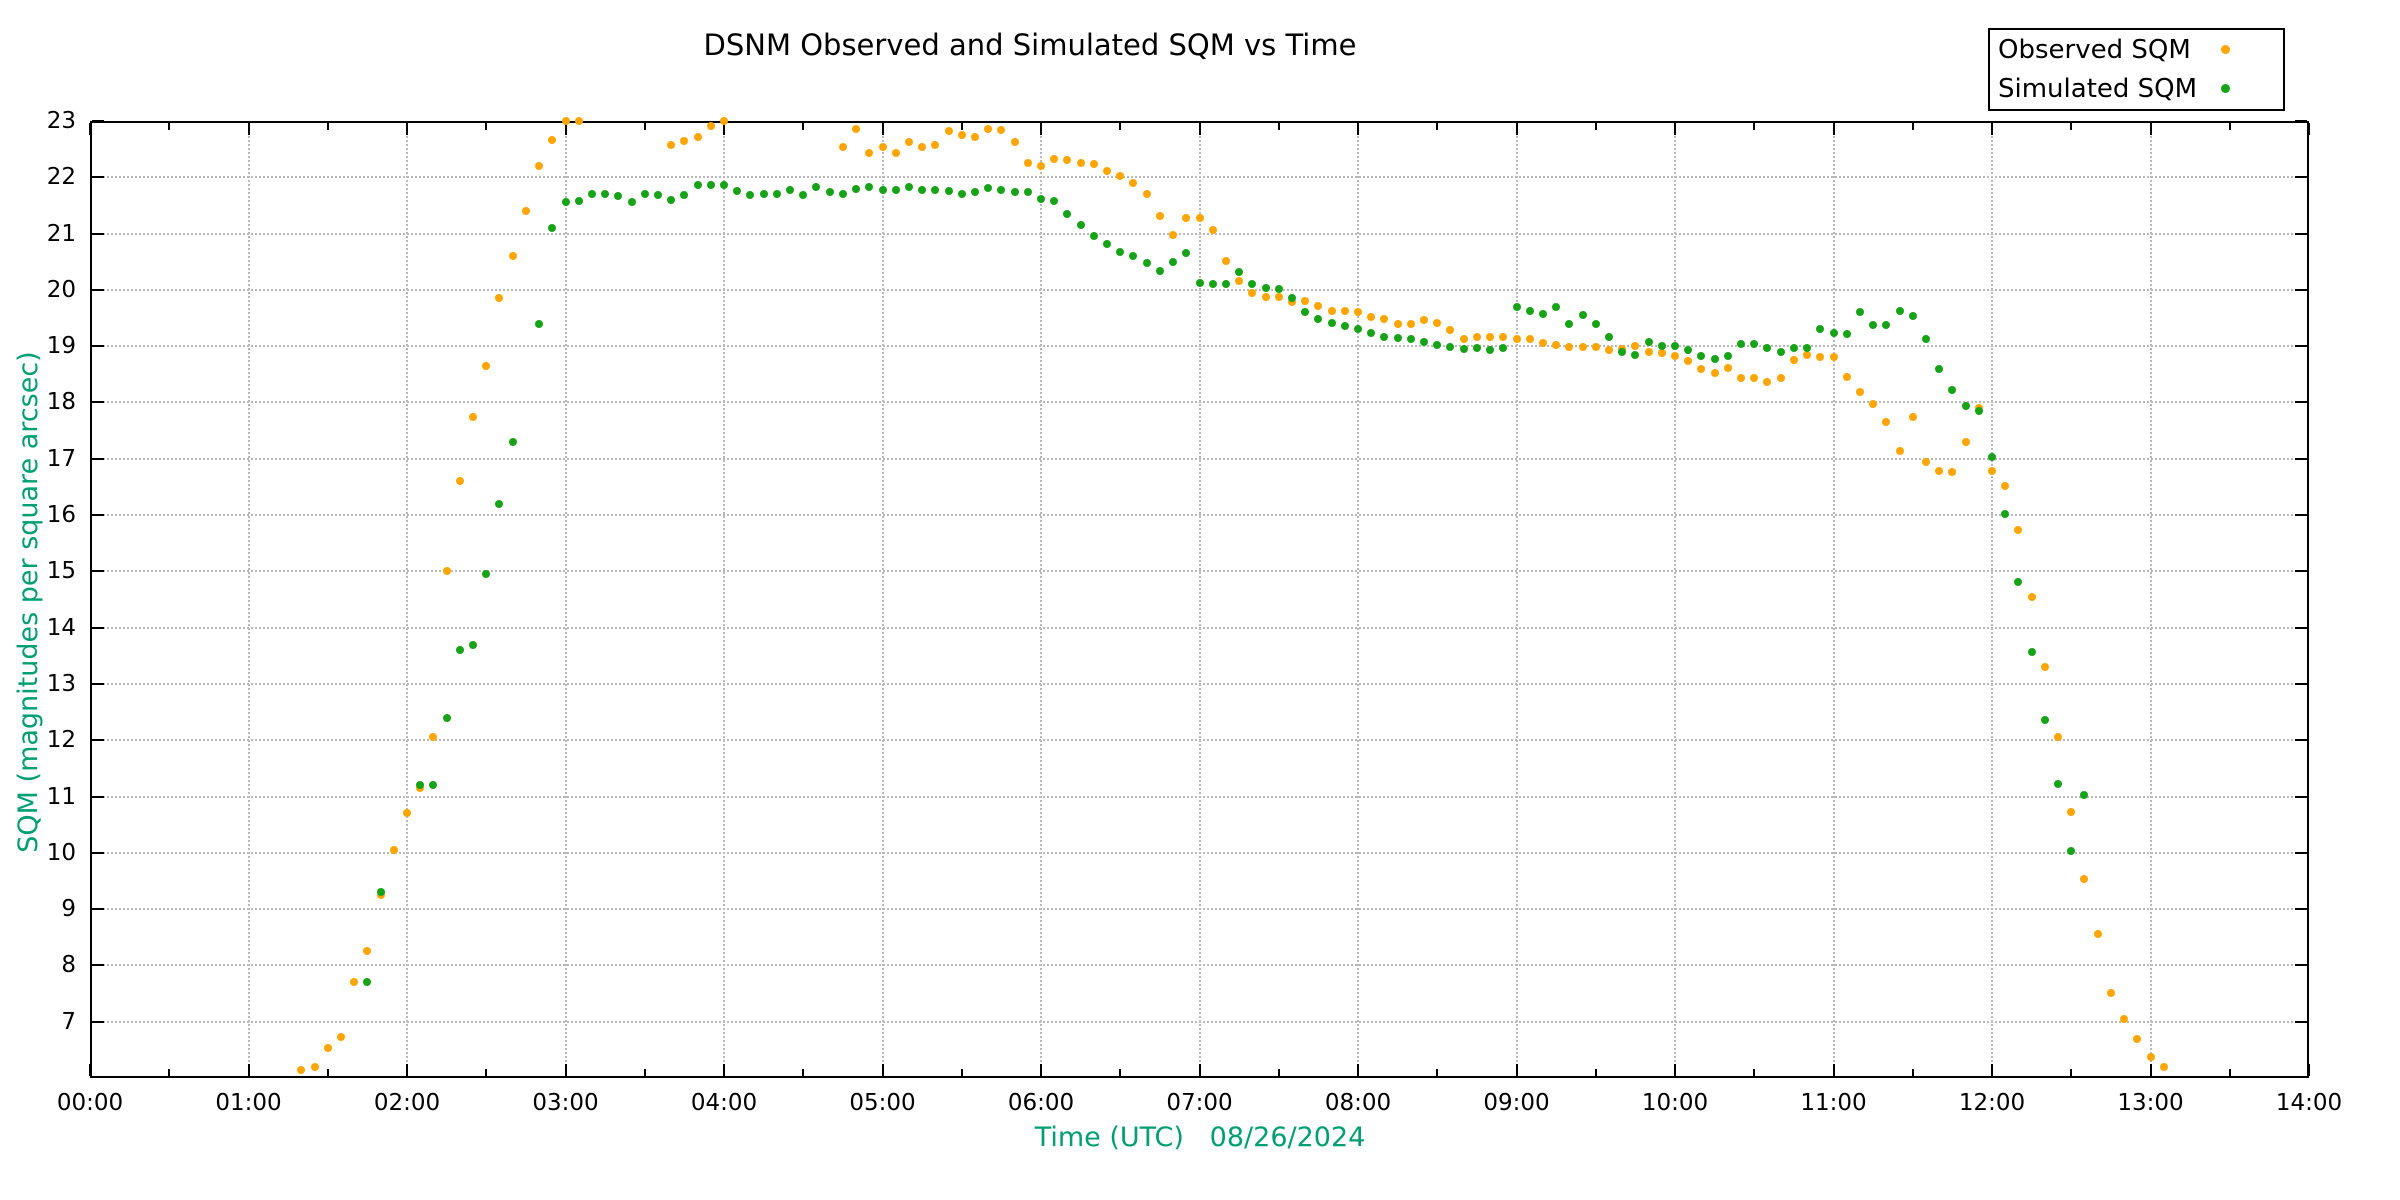 The height and width of the screenshot is (1200, 2400). Describe the element at coordinates (1200, 1137) in the screenshot. I see `x-axis-title: Time (UTC) 08/26/2024` at that location.